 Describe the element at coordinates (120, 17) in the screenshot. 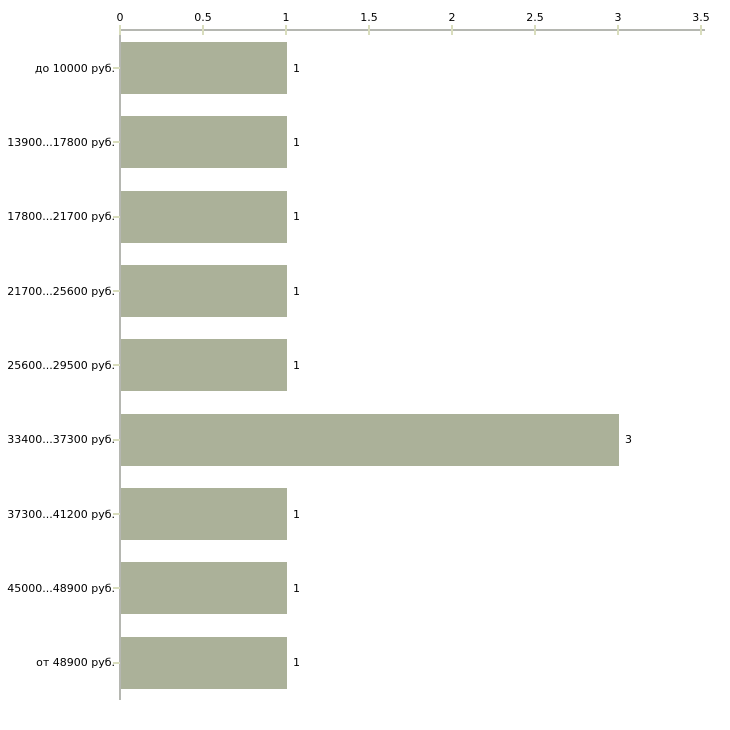

I see `x-tick-label: 0` at that location.